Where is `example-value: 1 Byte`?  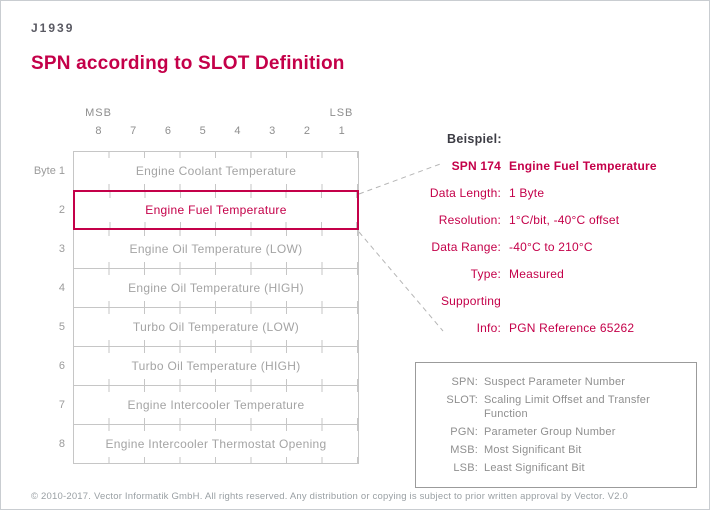 example-value: 1 Byte is located at coordinates (527, 193).